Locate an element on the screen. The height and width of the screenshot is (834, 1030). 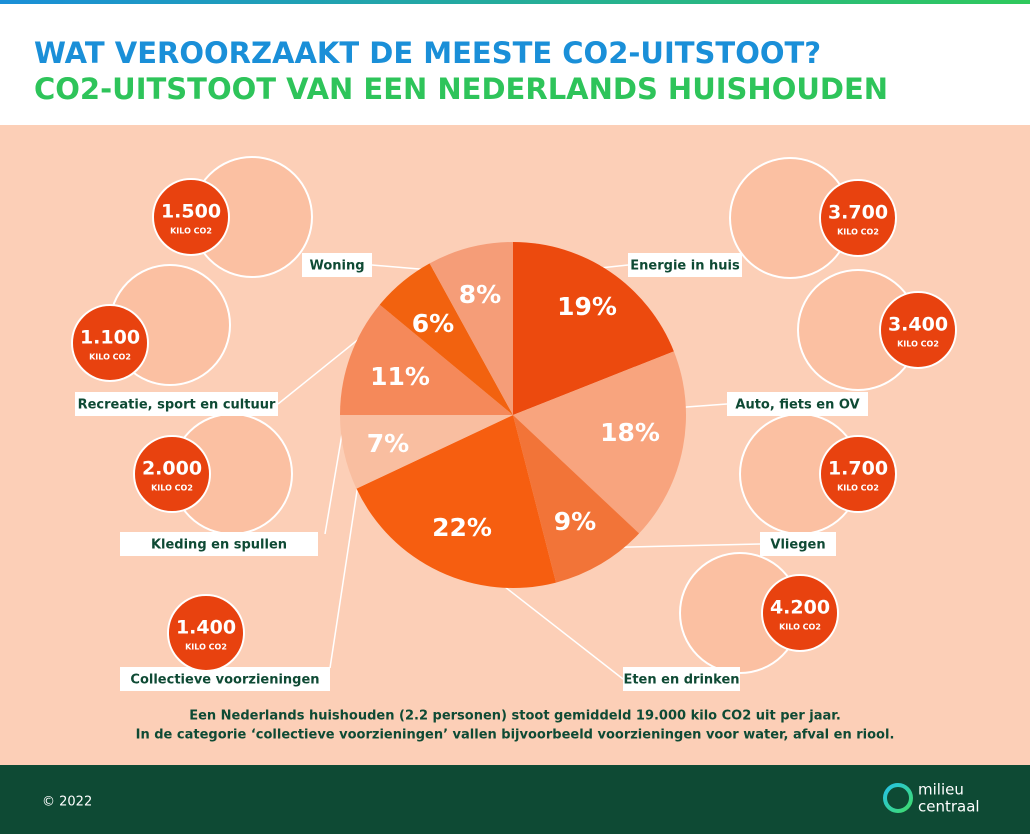
category-label: Auto, fiets en OV is located at coordinates (797, 405).